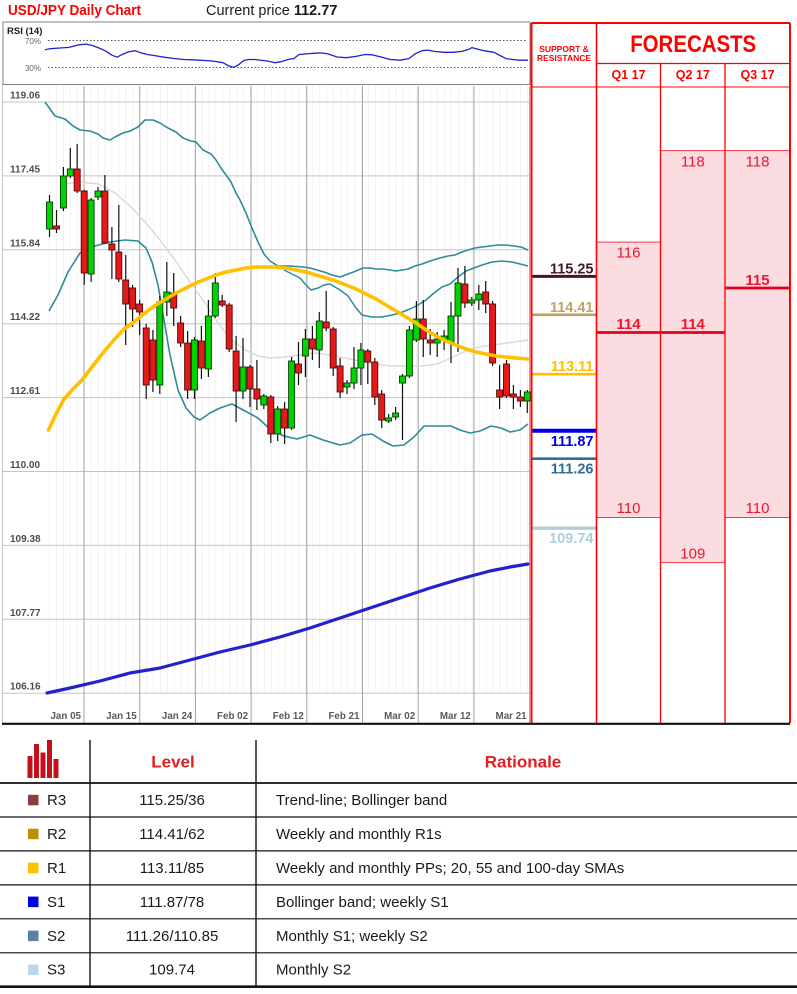  I want to click on svg-text: R2, so click(56, 834).